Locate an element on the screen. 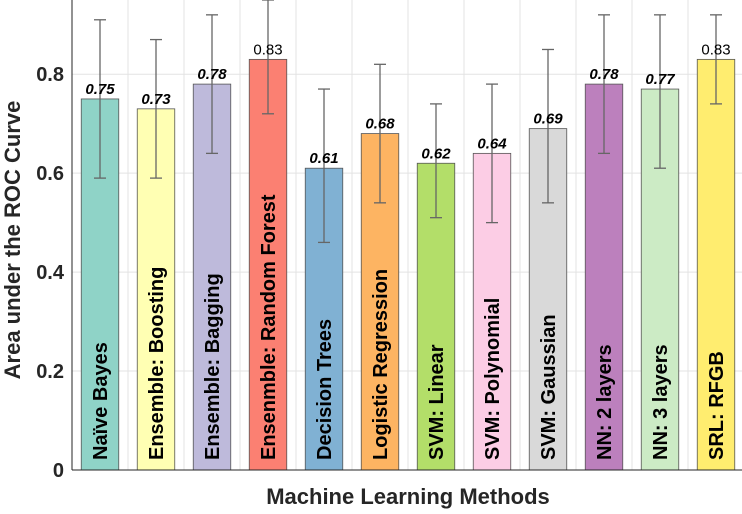 The width and height of the screenshot is (742, 514). bar-category-label: SVM: Linear is located at coordinates (437, 402).